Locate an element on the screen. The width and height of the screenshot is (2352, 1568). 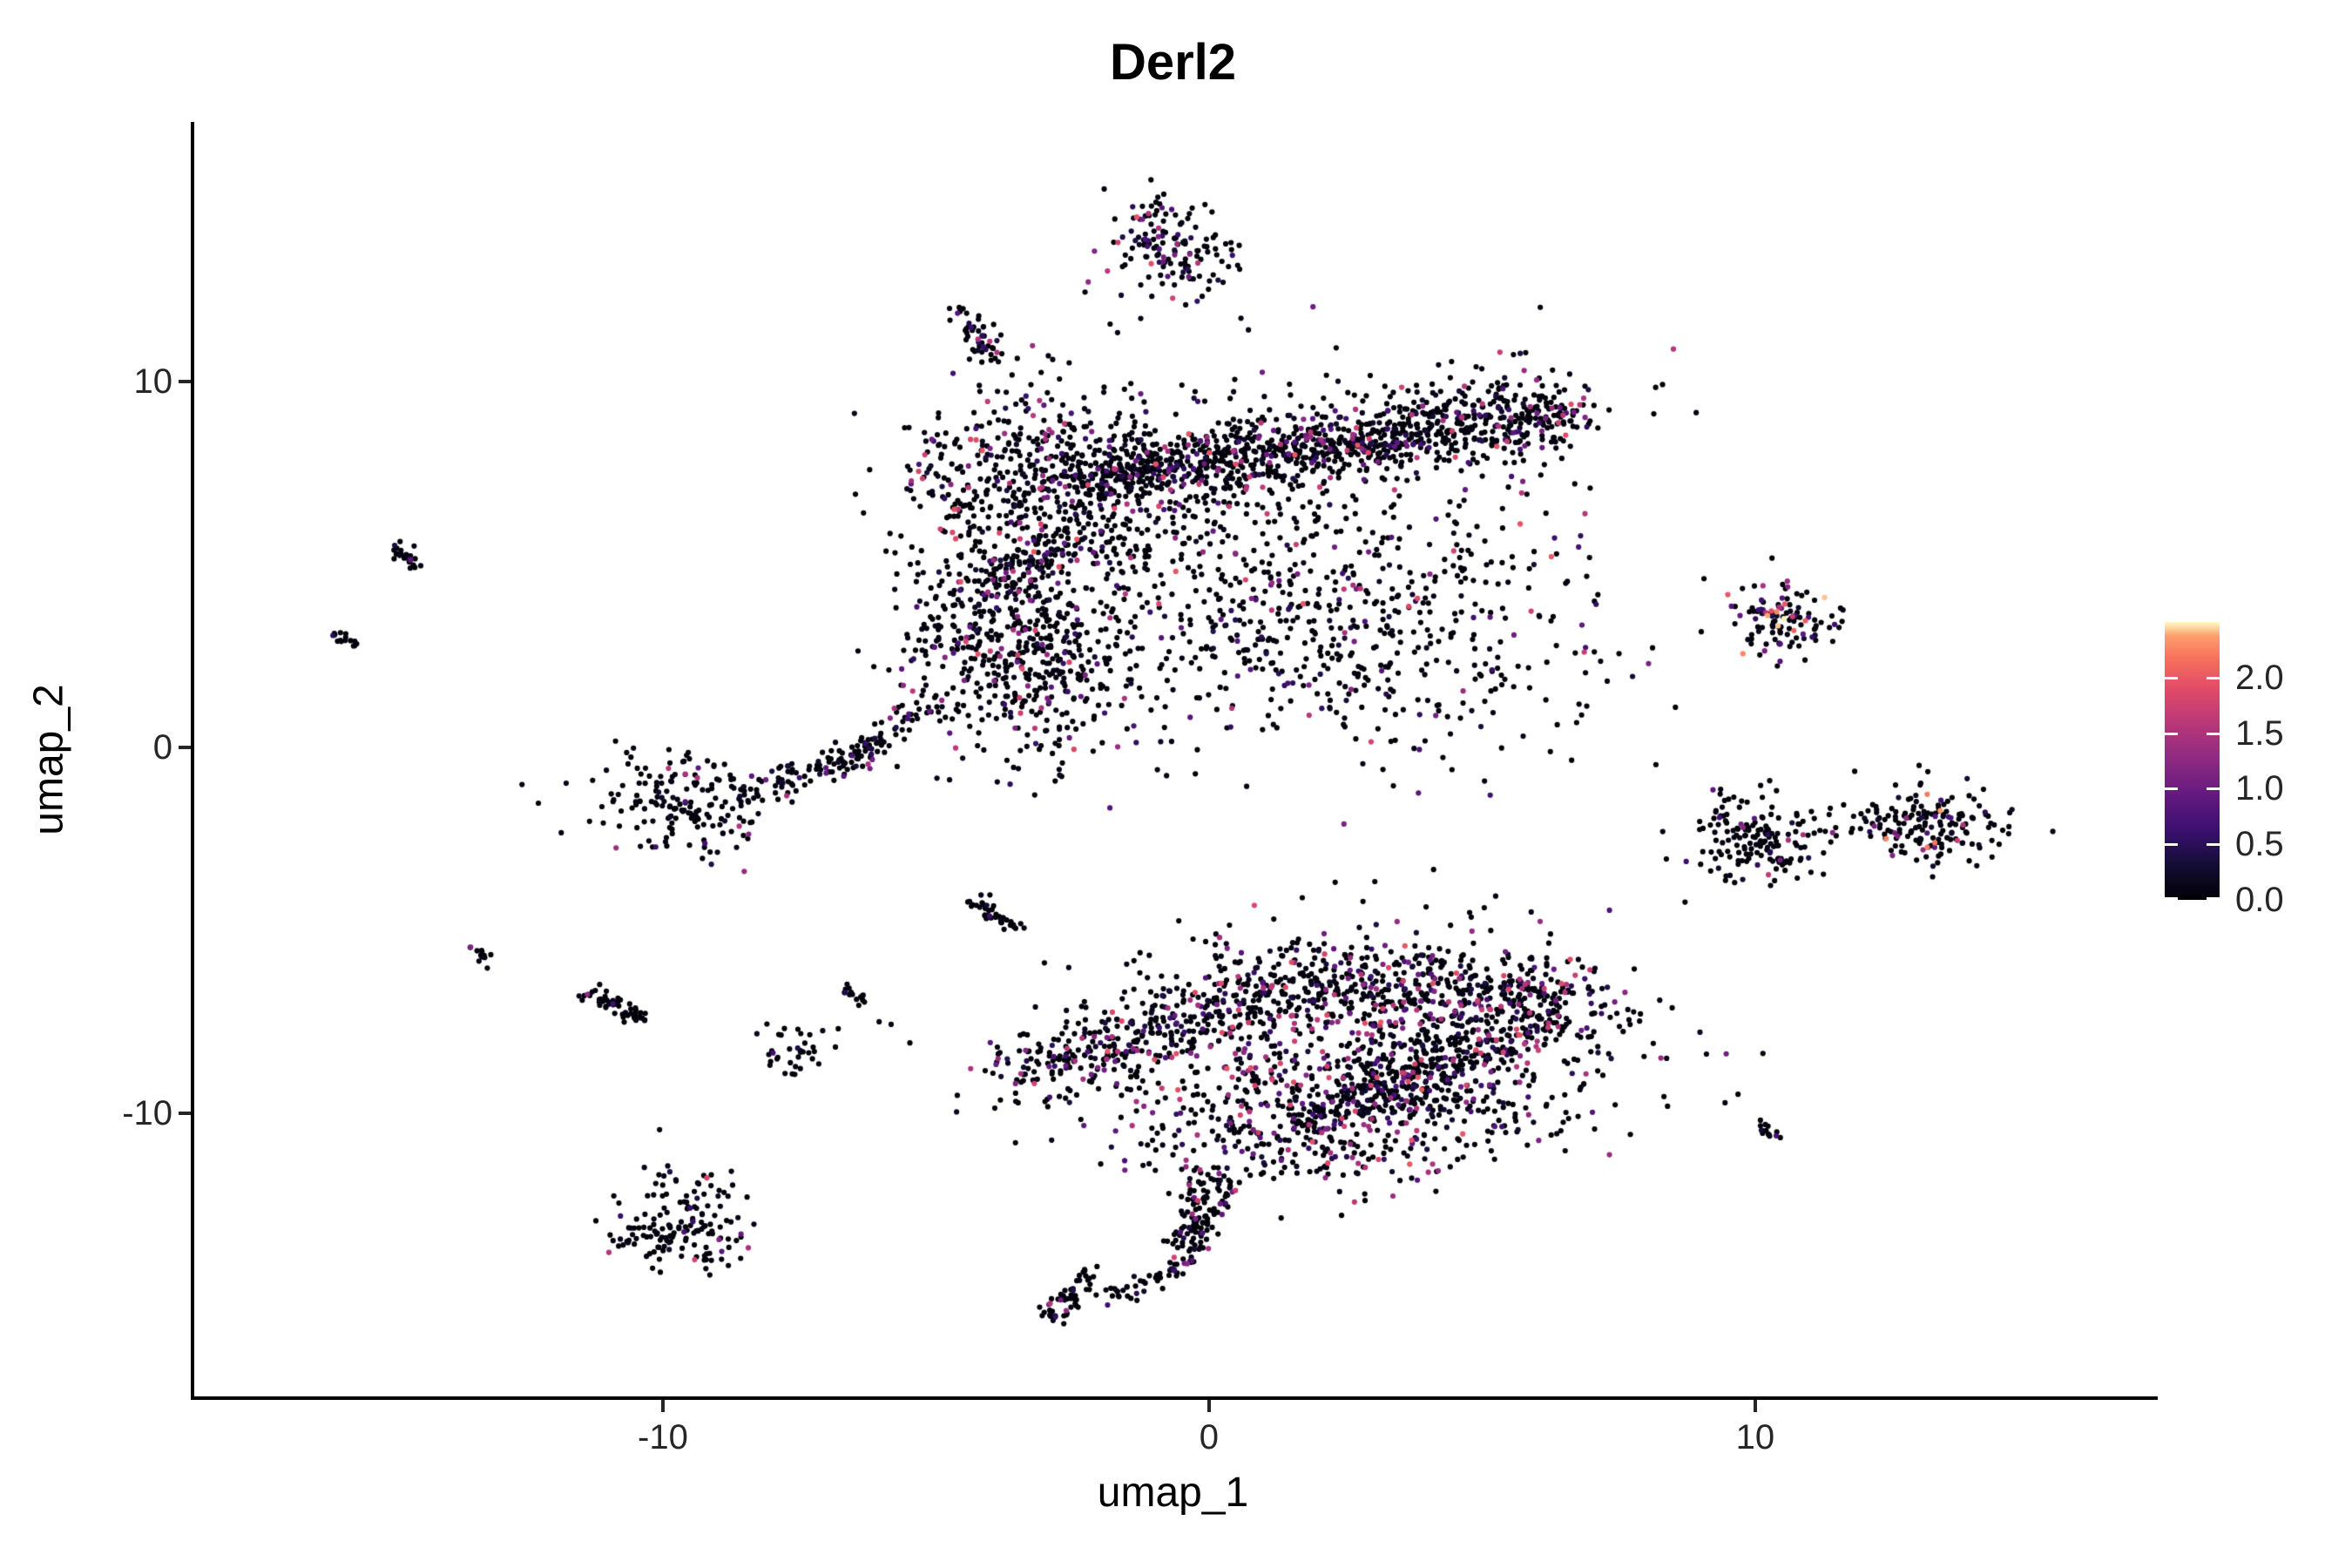
x-tick-label: -10 is located at coordinates (663, 1437).